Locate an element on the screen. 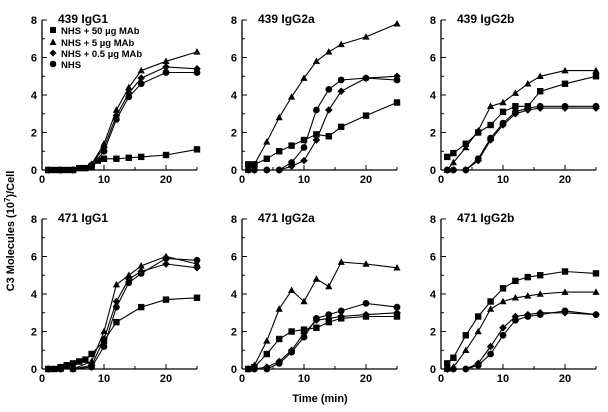 This screenshot has width=608, height=412. chart-panel: 0 10 20 0 2 4 6 8 439 IgG2b is located at coordinates (515, 99).